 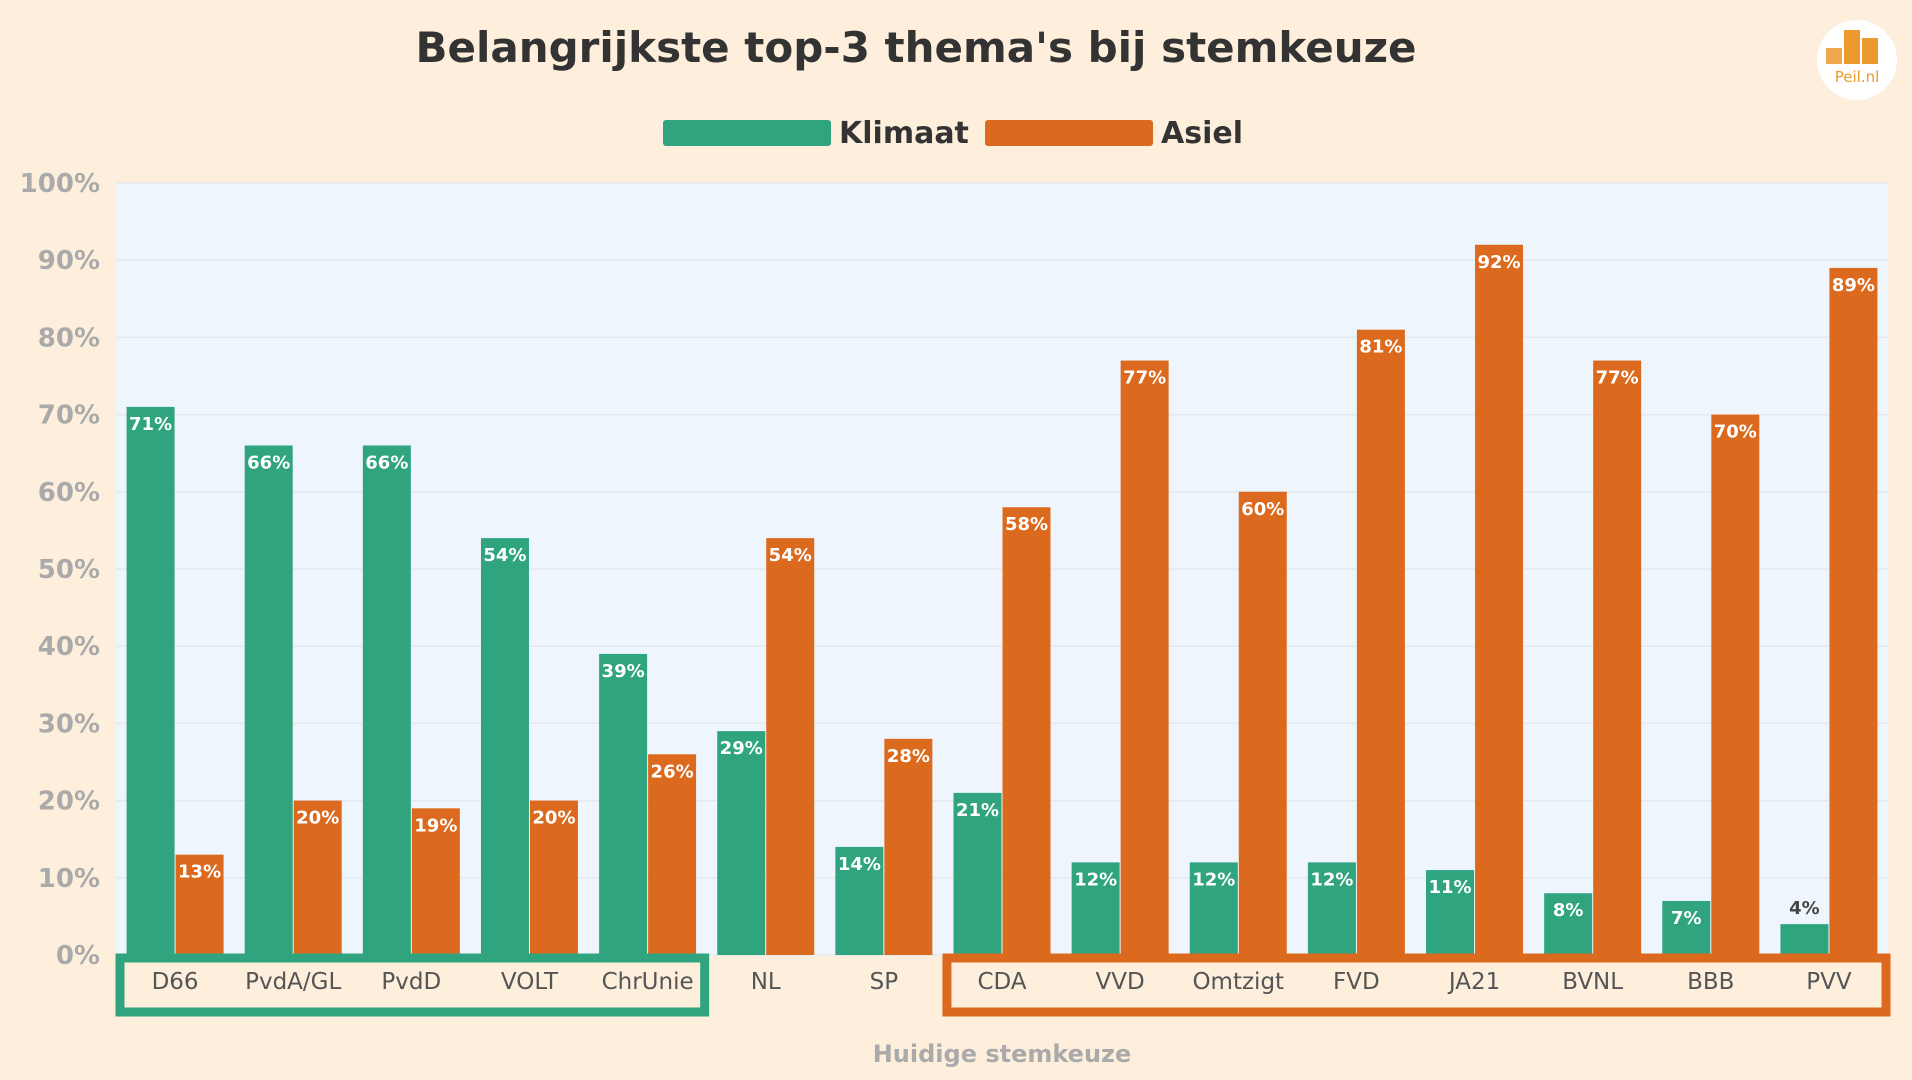 What do you see at coordinates (1450, 912) in the screenshot?
I see `bar-klimaat-ja21` at bounding box center [1450, 912].